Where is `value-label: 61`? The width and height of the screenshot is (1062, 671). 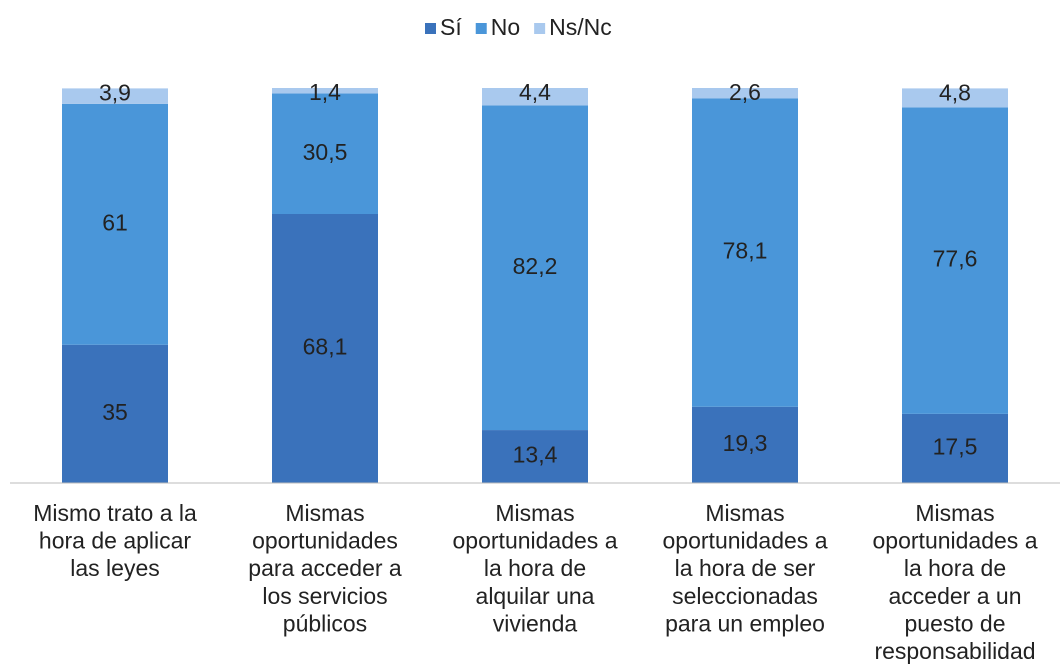 value-label: 61 is located at coordinates (115, 222).